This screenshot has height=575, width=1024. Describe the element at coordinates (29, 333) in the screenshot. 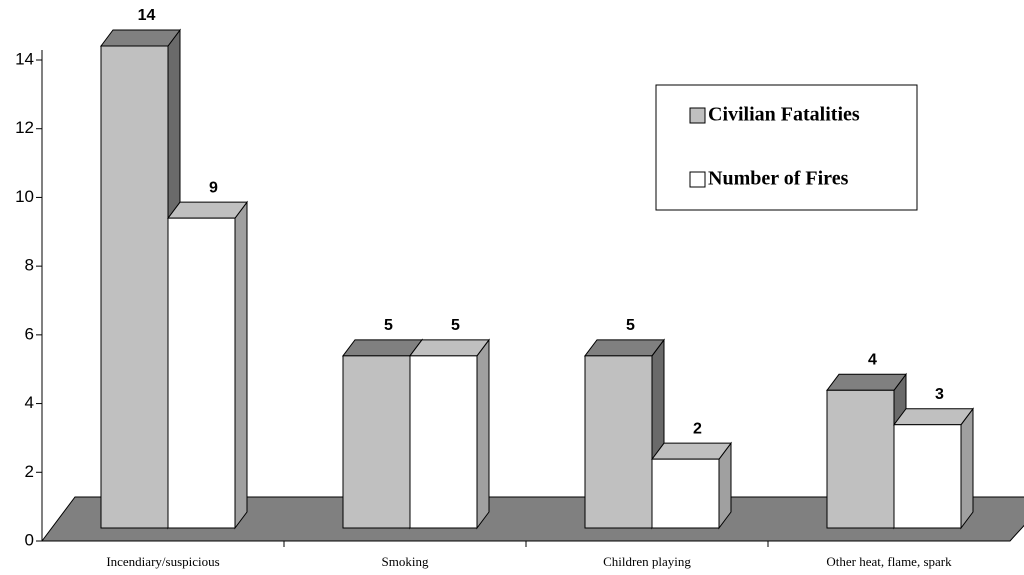

I see `y-tick-label: 6` at that location.